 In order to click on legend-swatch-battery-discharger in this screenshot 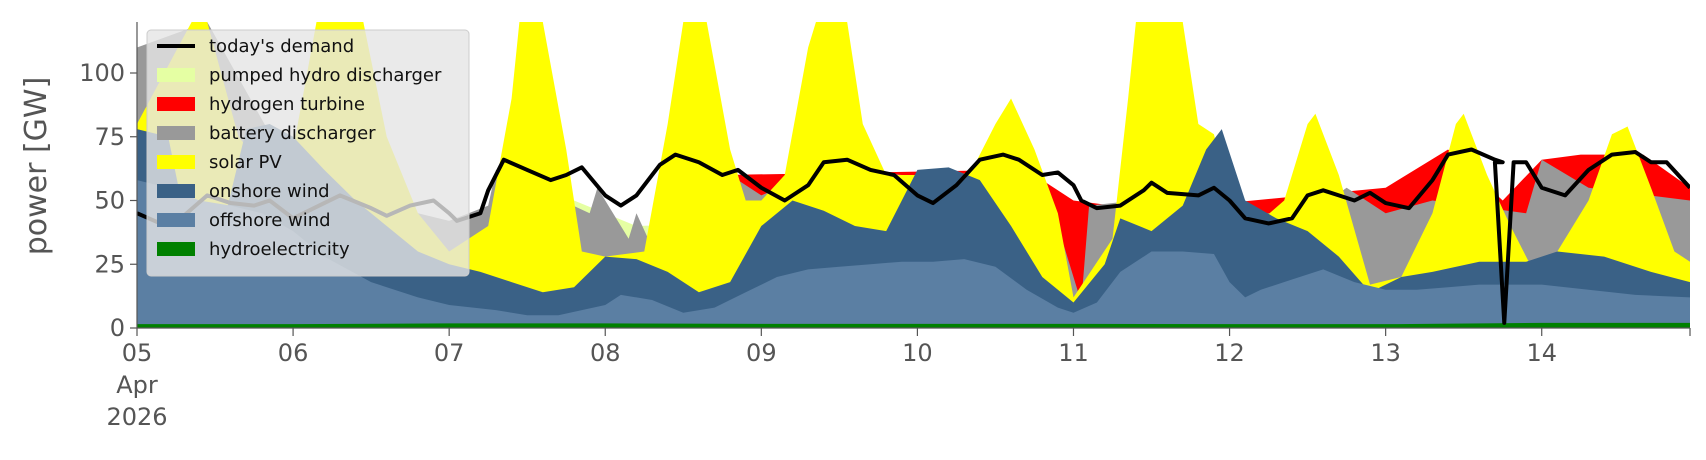, I will do `click(176, 133)`.